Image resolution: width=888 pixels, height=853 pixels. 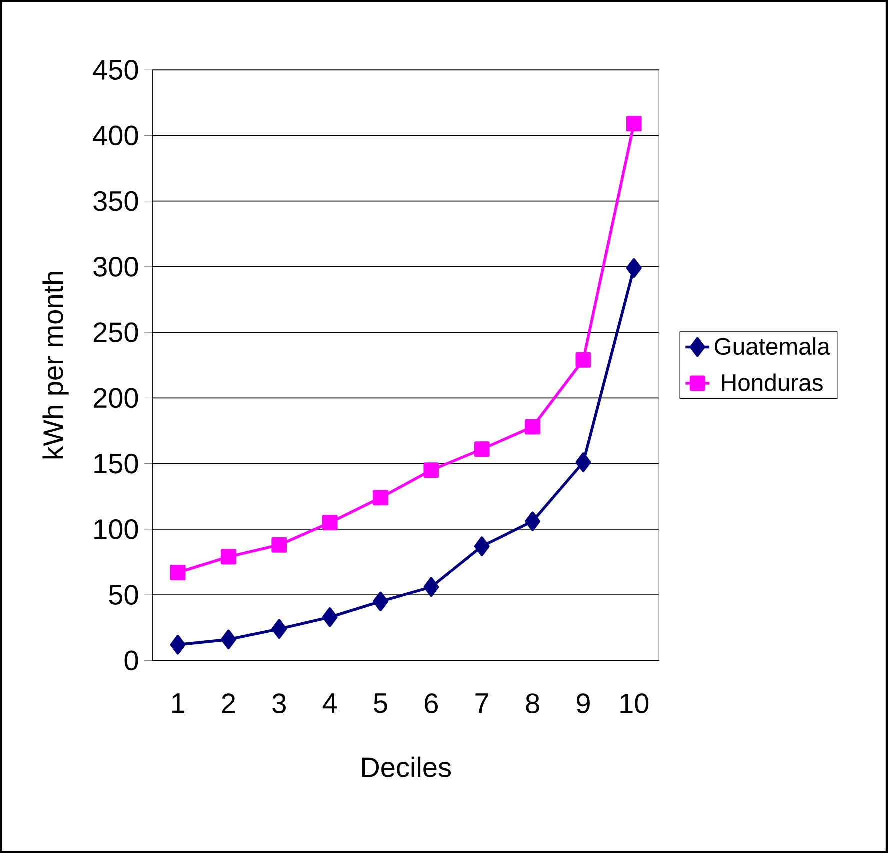 What do you see at coordinates (116, 464) in the screenshot?
I see `y-tick-label: 150` at bounding box center [116, 464].